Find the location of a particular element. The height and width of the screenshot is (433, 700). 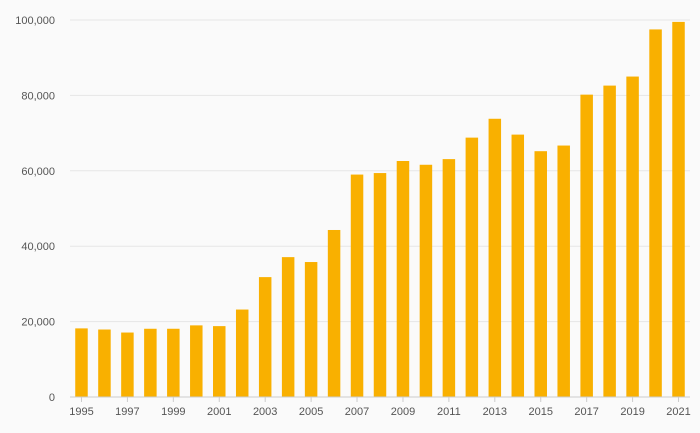

bar-2015 is located at coordinates (540, 274).